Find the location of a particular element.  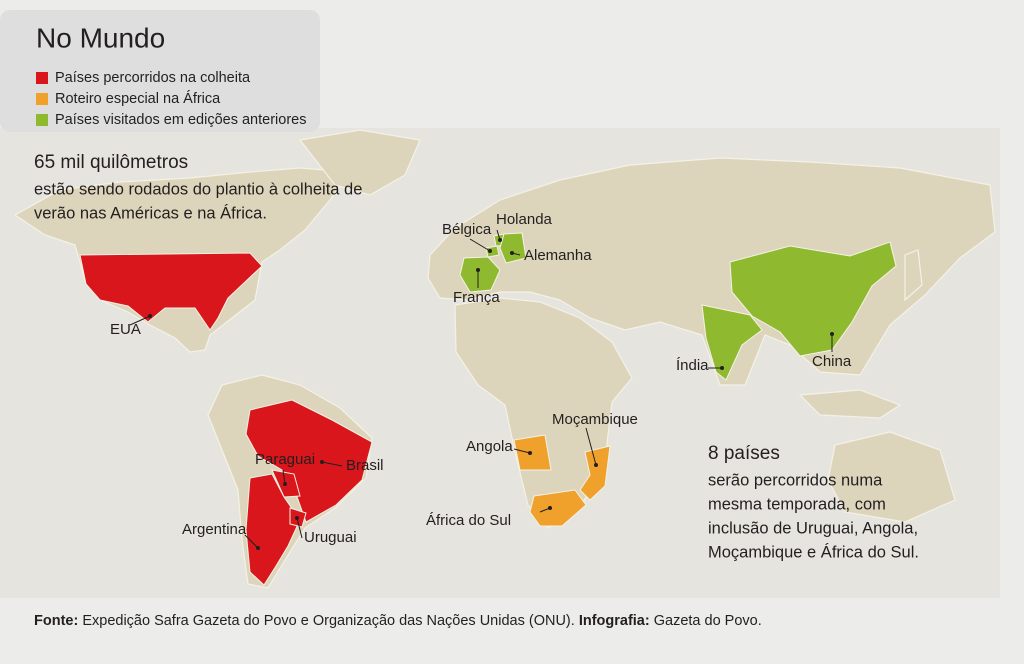

country-label: Holanda is located at coordinates (524, 219).